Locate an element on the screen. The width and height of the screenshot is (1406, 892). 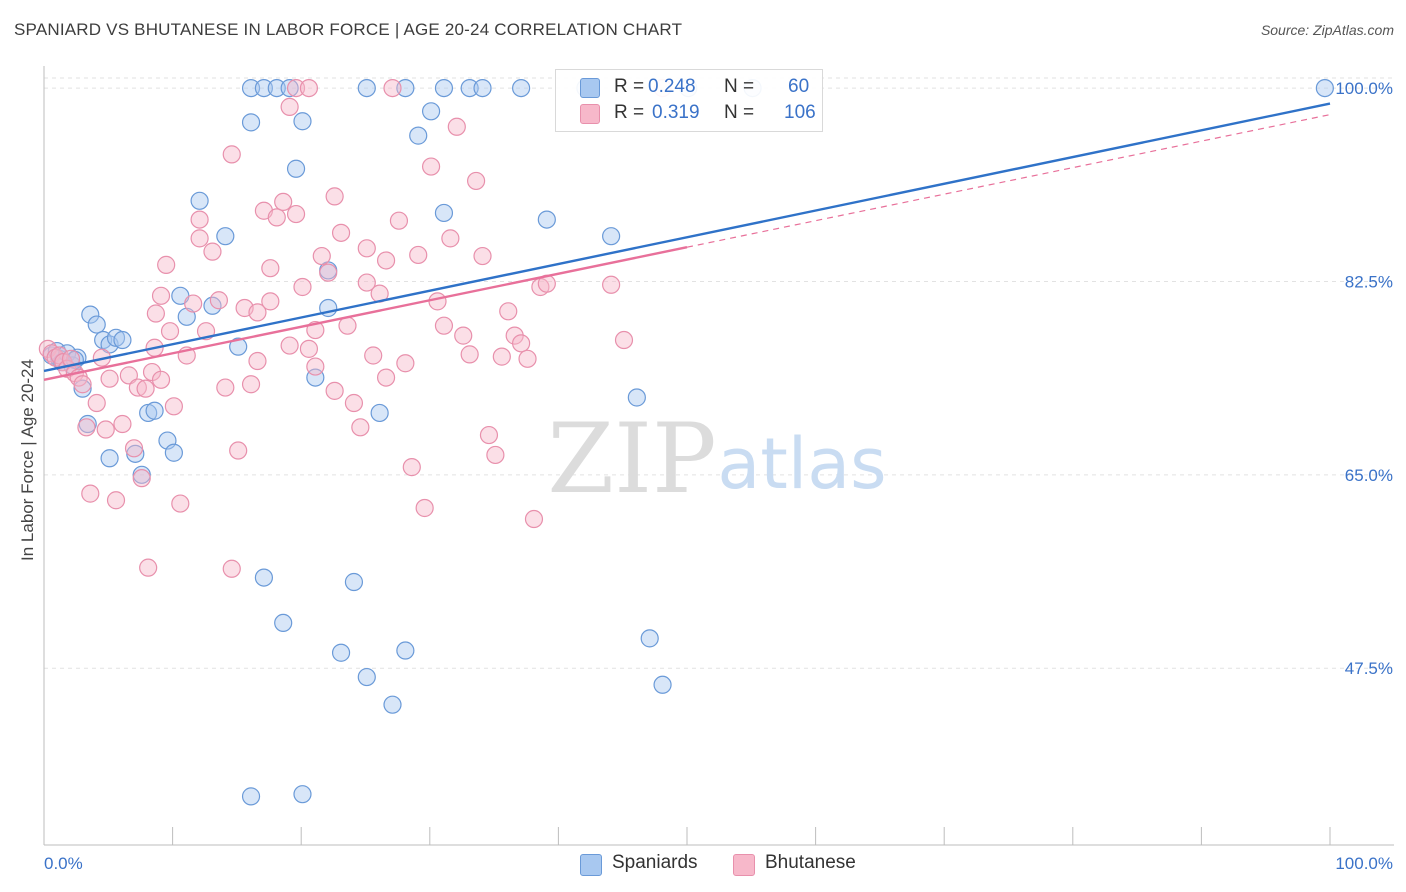
watermark-atlas: atlas is located at coordinates (801, 464).